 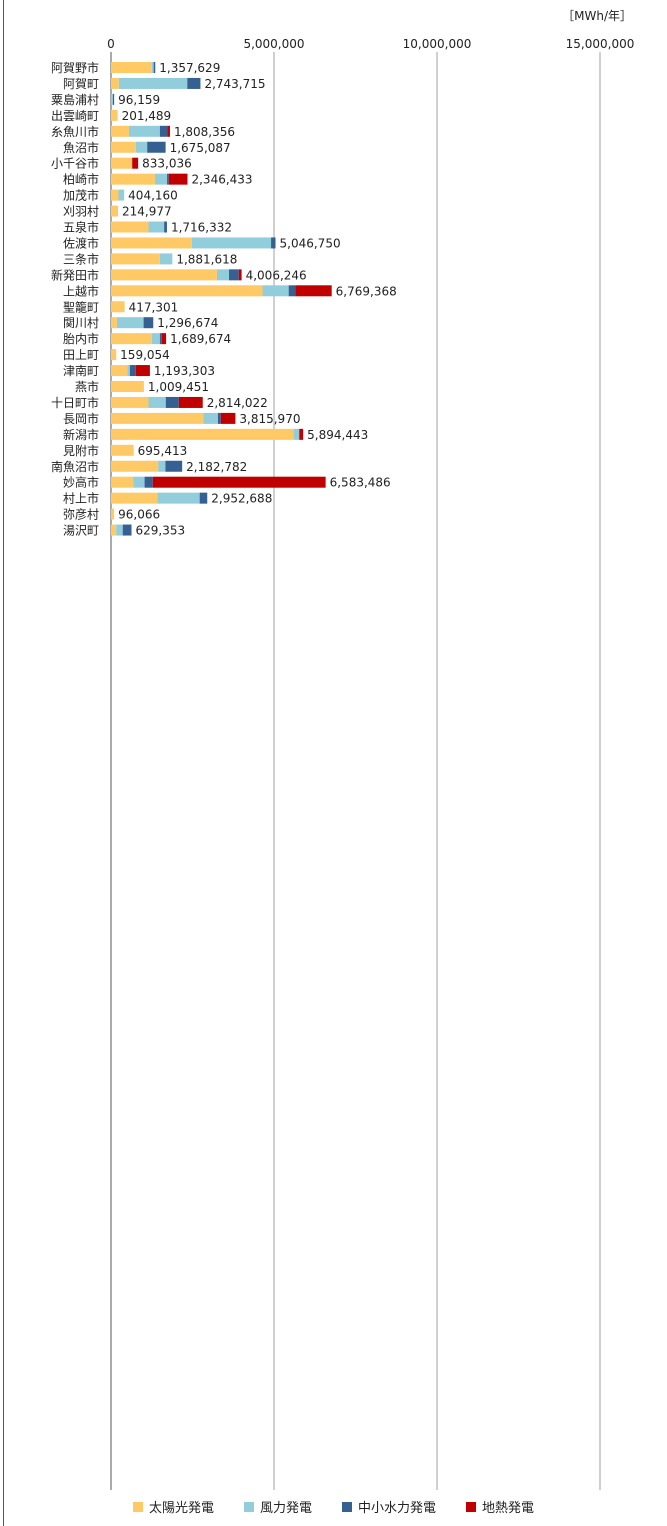 I want to click on total-value-label: 2,743,715, so click(x=234, y=84).